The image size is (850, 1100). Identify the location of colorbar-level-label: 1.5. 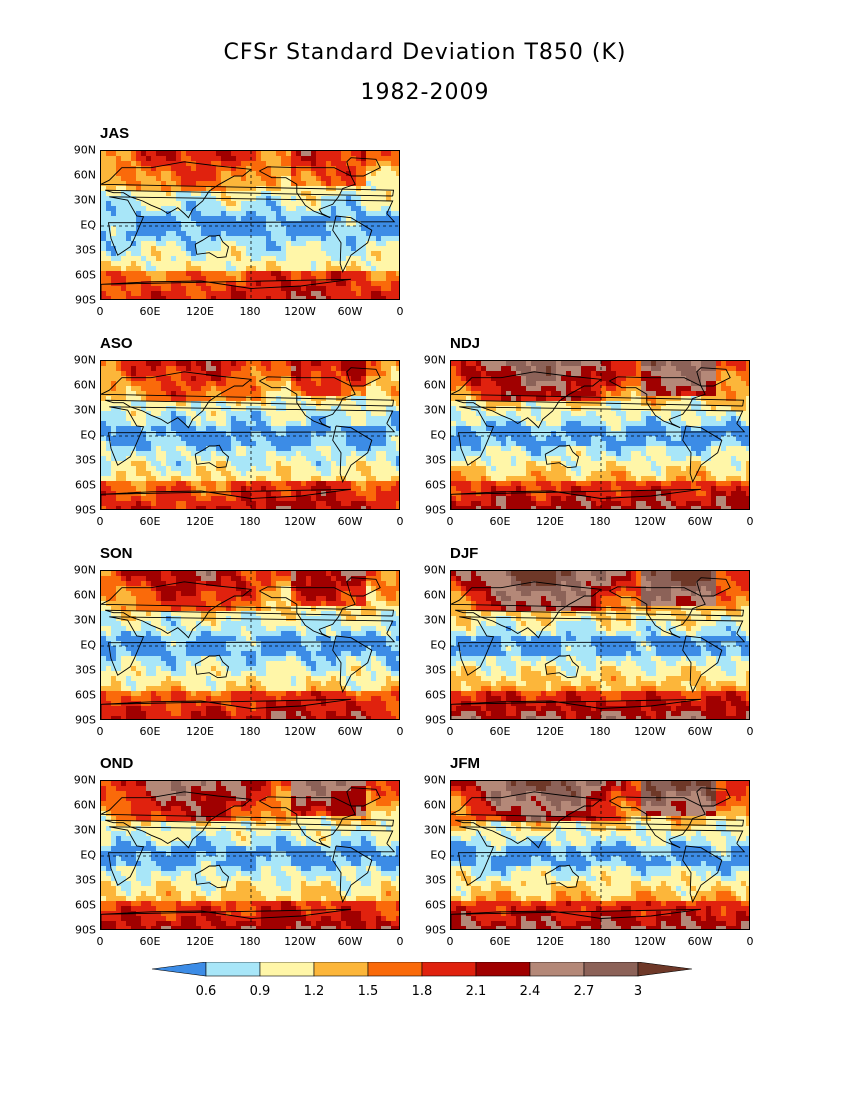
(368, 991).